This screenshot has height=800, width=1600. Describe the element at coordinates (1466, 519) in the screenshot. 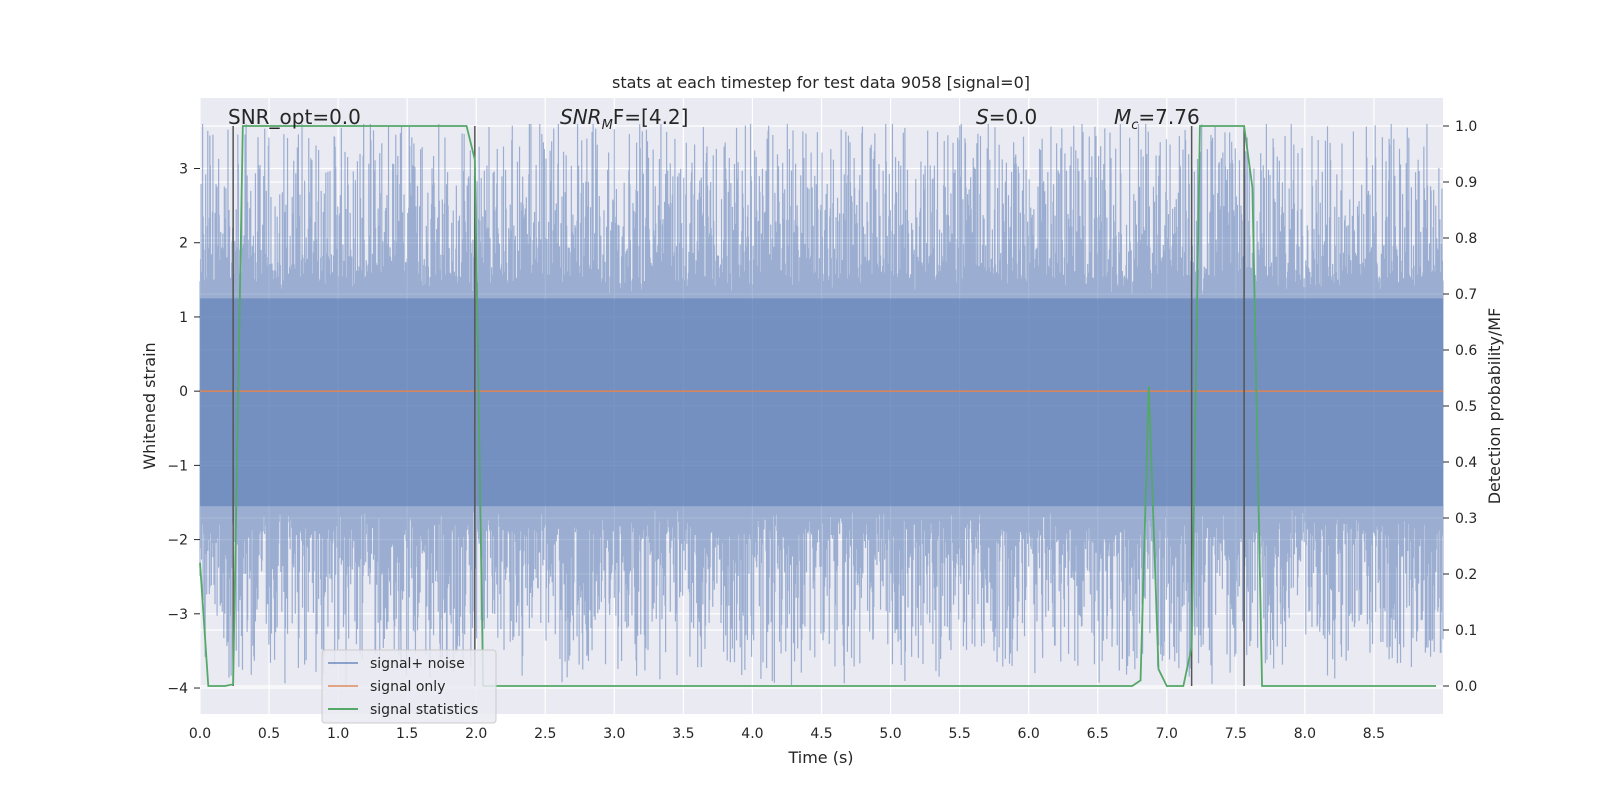

I see `y-right-tick-label: 0.3` at that location.